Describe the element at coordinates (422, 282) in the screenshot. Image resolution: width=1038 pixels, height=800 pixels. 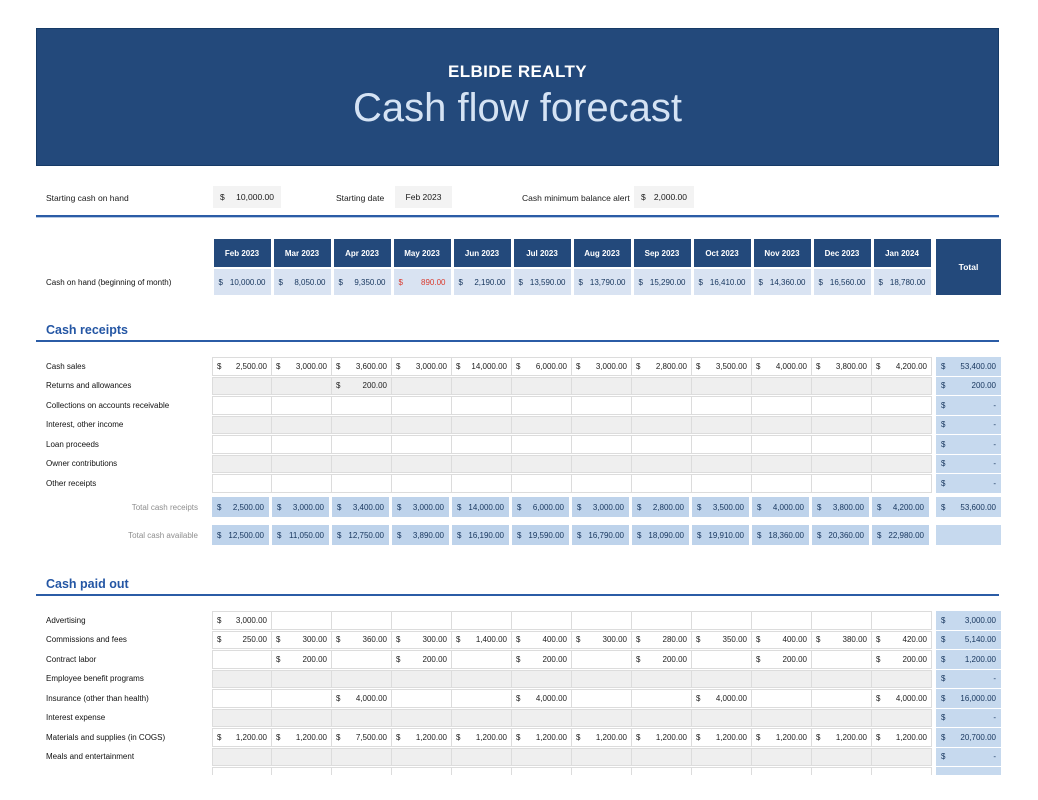
I see `cash-on-hand-cell: $890.00` at that location.